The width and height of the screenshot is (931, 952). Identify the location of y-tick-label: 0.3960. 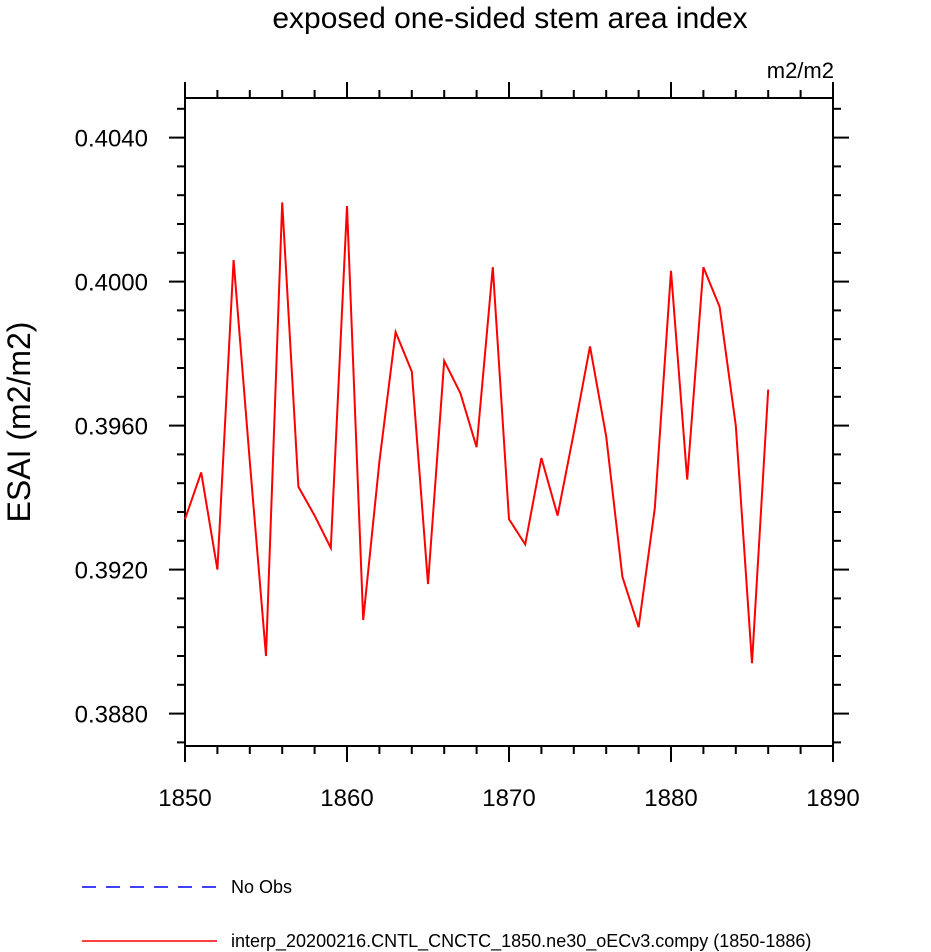
(111, 427).